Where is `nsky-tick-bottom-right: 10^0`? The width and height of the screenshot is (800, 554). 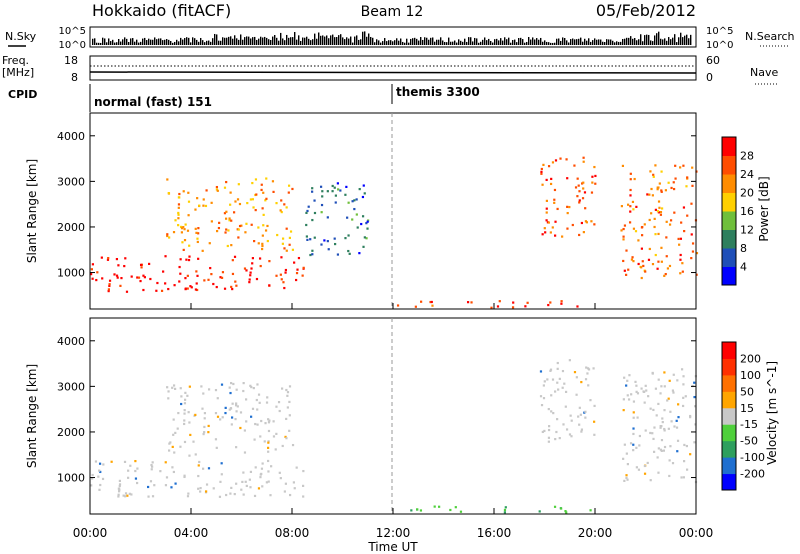
nsky-tick-bottom-right: 10^0 is located at coordinates (719, 45).